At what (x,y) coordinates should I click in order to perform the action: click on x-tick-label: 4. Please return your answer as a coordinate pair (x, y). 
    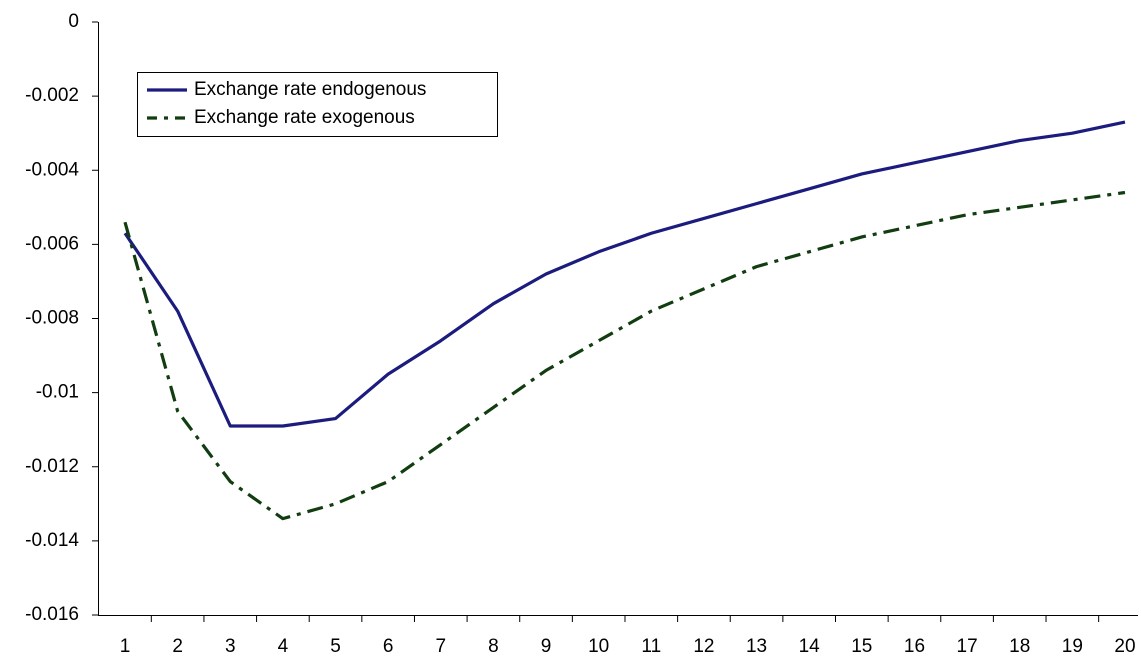
    Looking at the image, I should click on (283, 646).